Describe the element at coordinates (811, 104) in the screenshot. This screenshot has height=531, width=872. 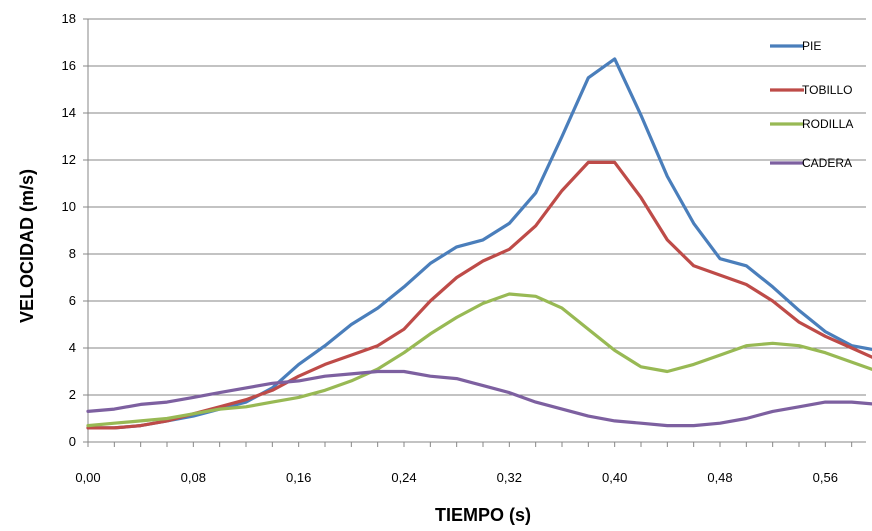
I see `chart-legend: PIE TOBILLO RODILLA CADERA` at that location.